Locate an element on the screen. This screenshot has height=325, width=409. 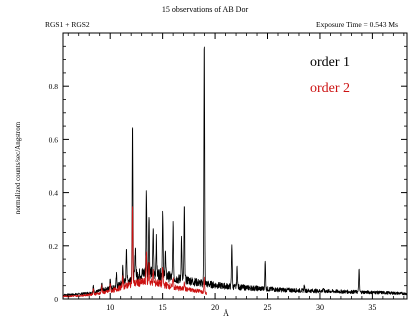
x-tick-label: 30 is located at coordinates (320, 307).